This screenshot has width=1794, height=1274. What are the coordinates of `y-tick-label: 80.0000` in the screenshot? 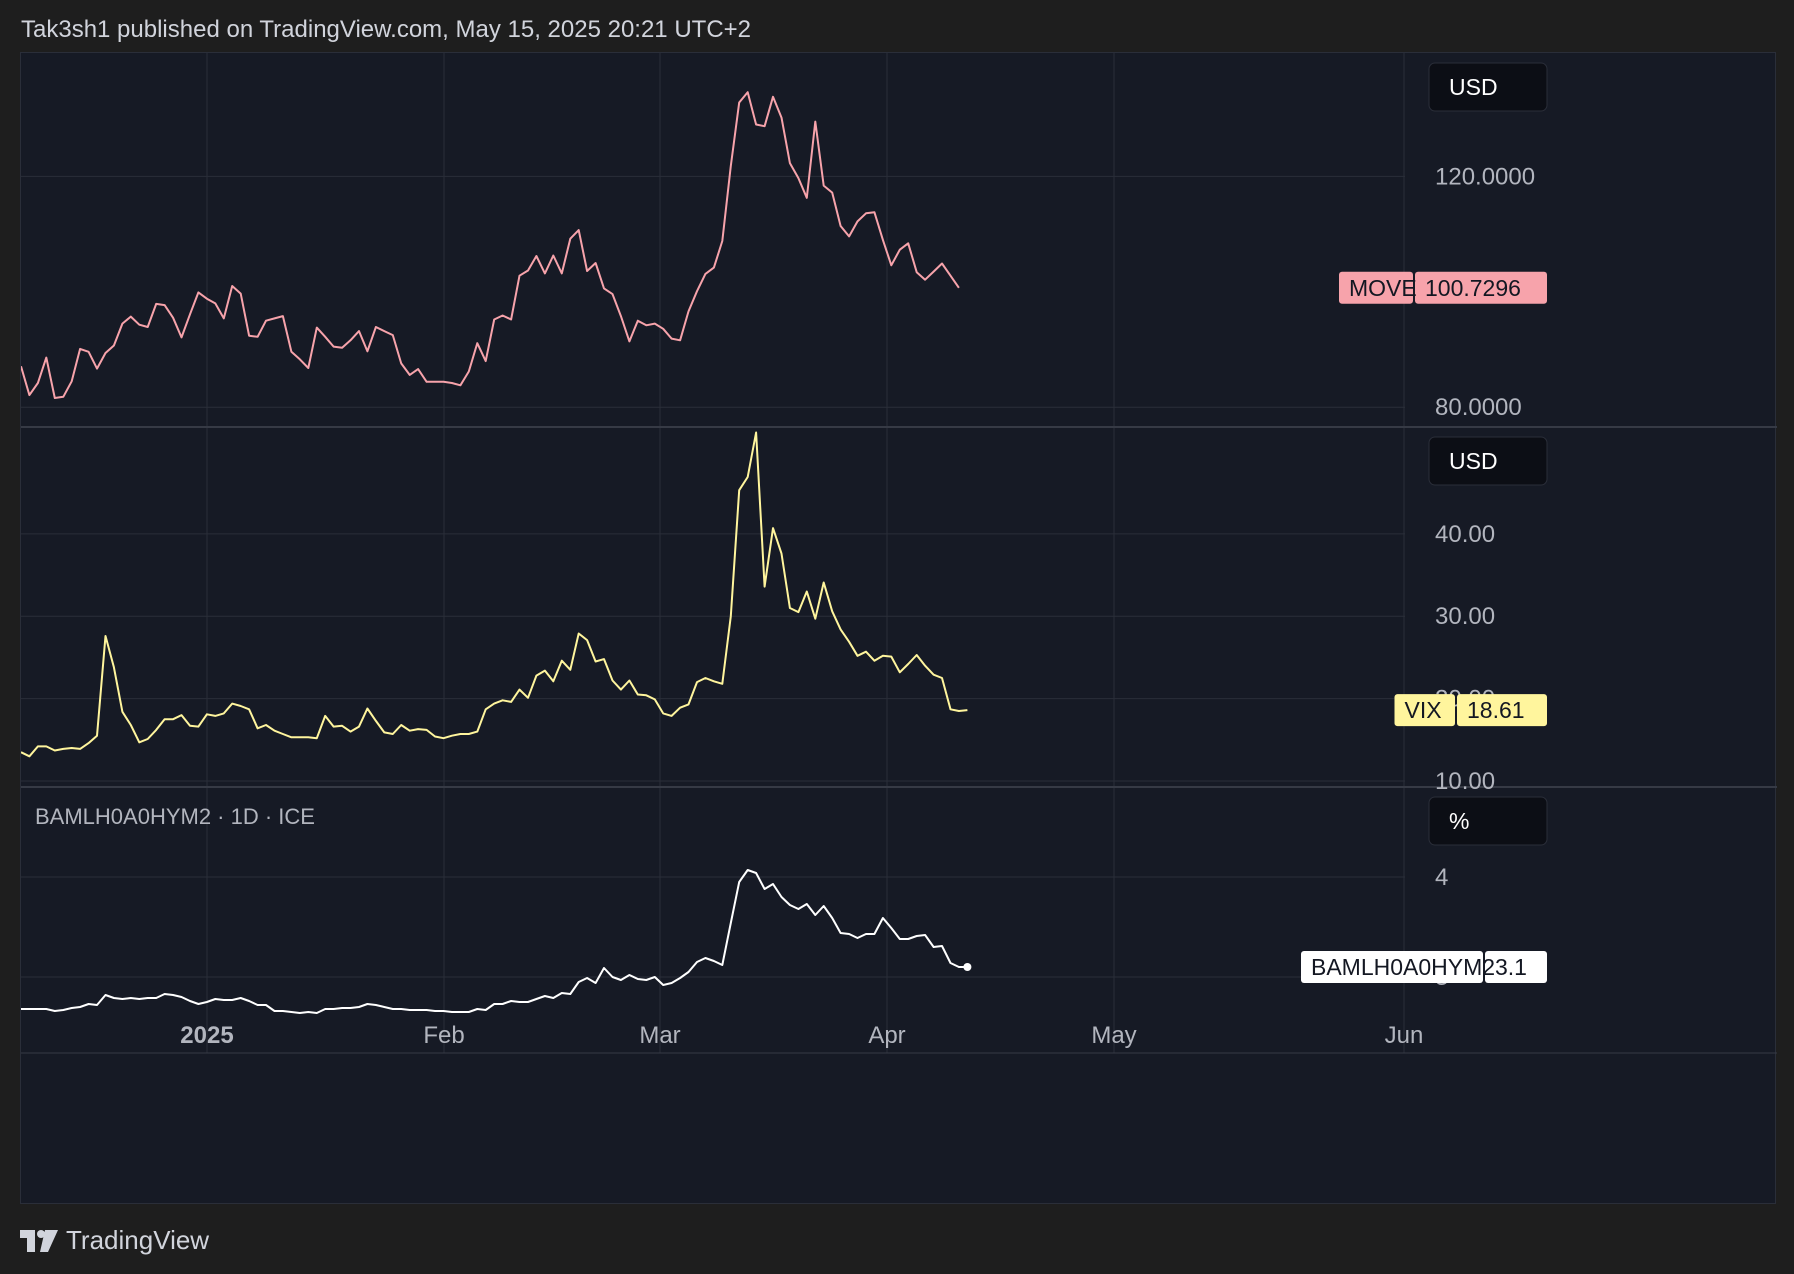 It's located at (1478, 407).